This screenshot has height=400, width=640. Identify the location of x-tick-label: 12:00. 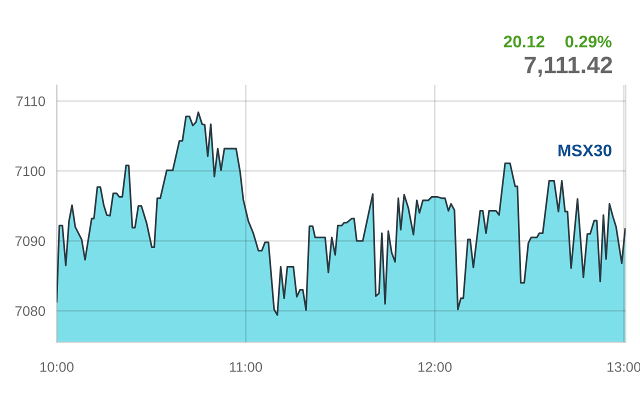
(435, 367).